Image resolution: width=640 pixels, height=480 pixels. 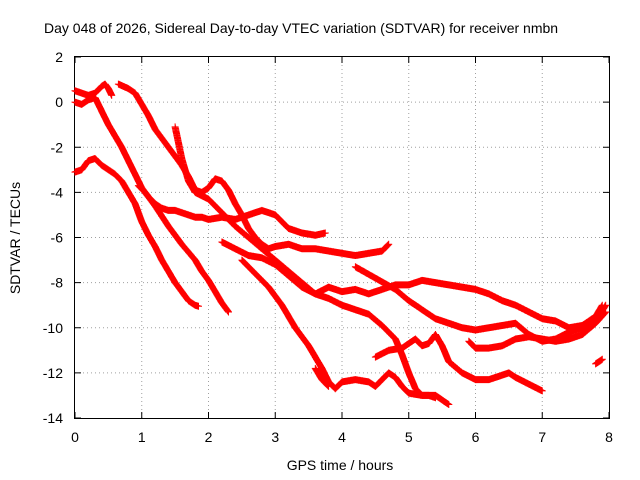 What do you see at coordinates (53, 373) in the screenshot?
I see `y-tick-label: -12` at bounding box center [53, 373].